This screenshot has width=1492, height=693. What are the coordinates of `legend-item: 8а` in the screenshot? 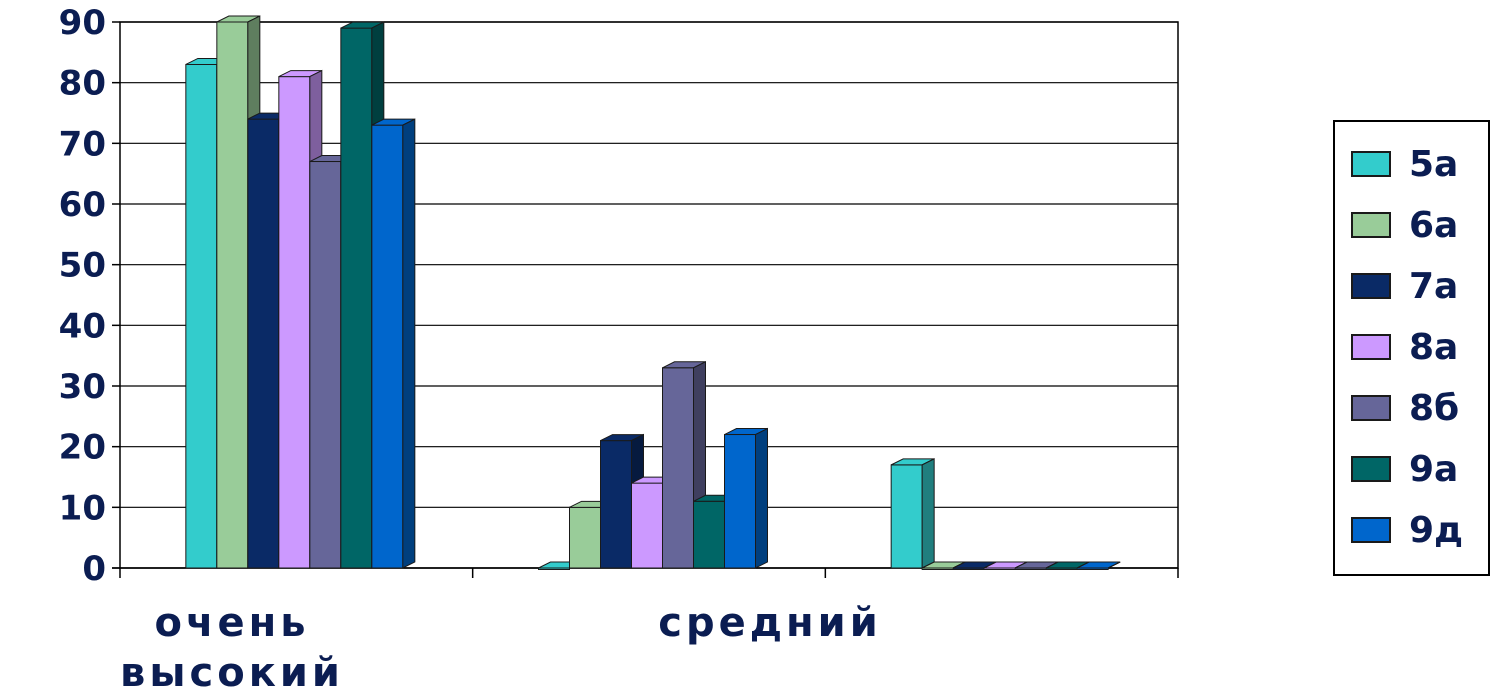 It's located at (1405, 347).